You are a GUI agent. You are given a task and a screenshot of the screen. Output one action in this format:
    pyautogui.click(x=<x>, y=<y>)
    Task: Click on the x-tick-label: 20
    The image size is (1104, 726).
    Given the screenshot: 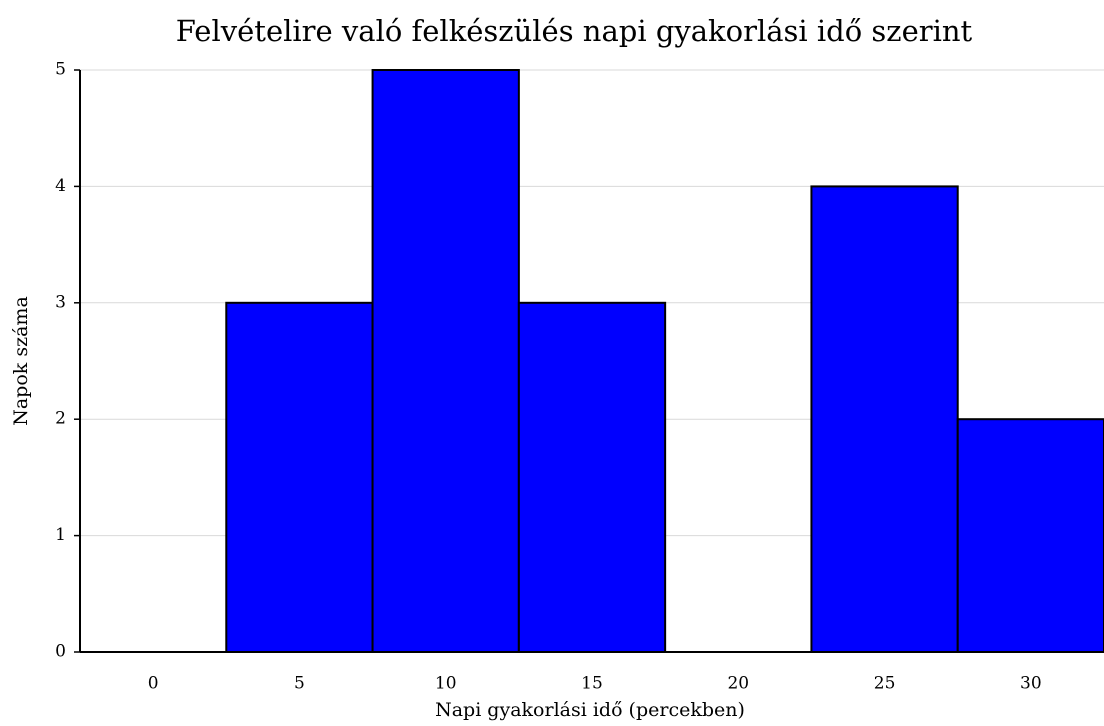 What is the action you would take?
    pyautogui.click(x=738, y=684)
    